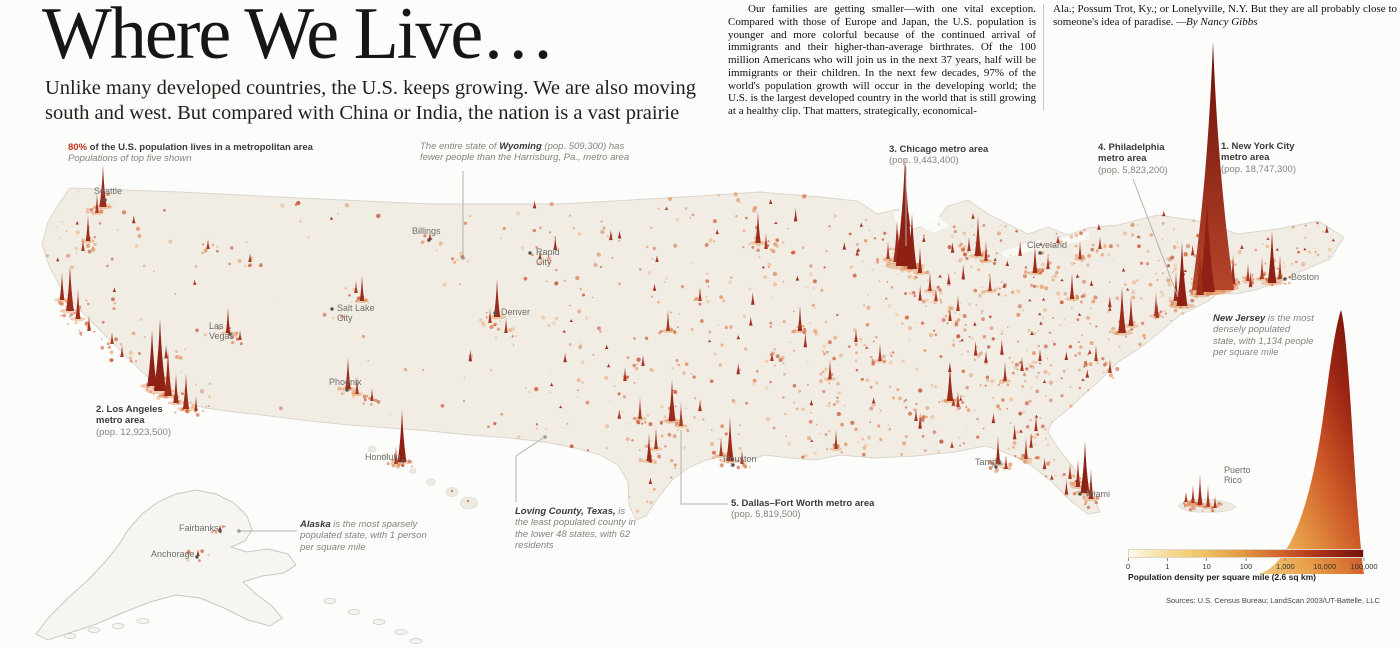 The height and width of the screenshot is (648, 1400). I want to click on new-york-pop: (pop. 18,747,300), so click(1259, 169).